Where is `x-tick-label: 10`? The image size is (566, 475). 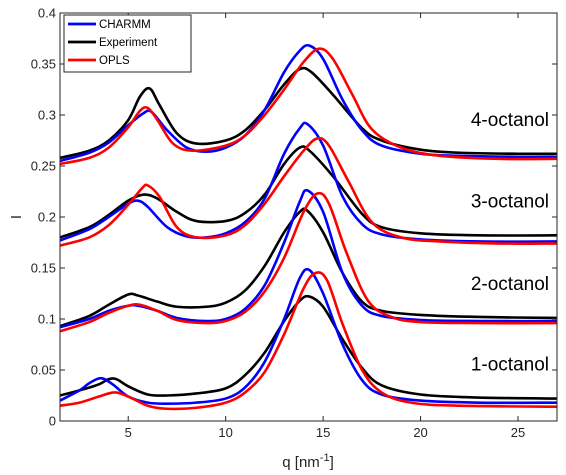 x-tick-label: 10 is located at coordinates (225, 432).